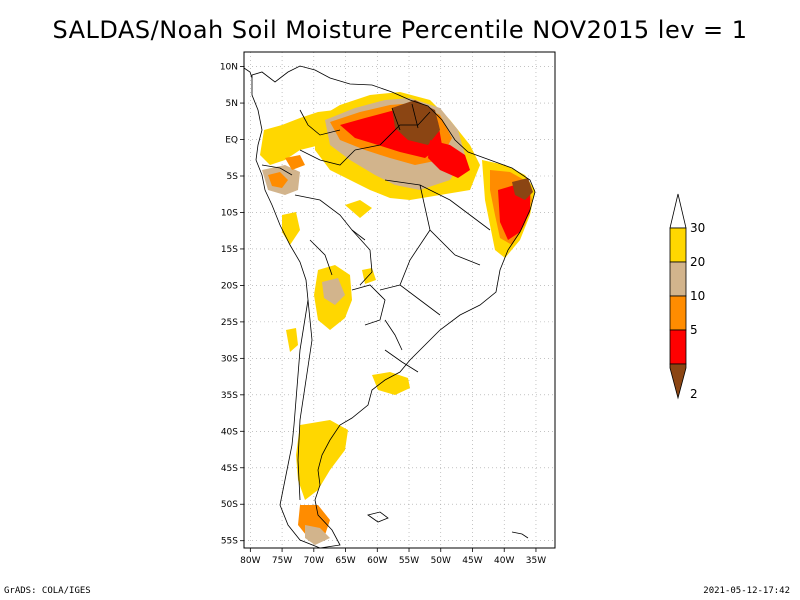 This screenshot has height=600, width=800. Describe the element at coordinates (401, 361) in the screenshot. I see `border-uruguay` at that location.